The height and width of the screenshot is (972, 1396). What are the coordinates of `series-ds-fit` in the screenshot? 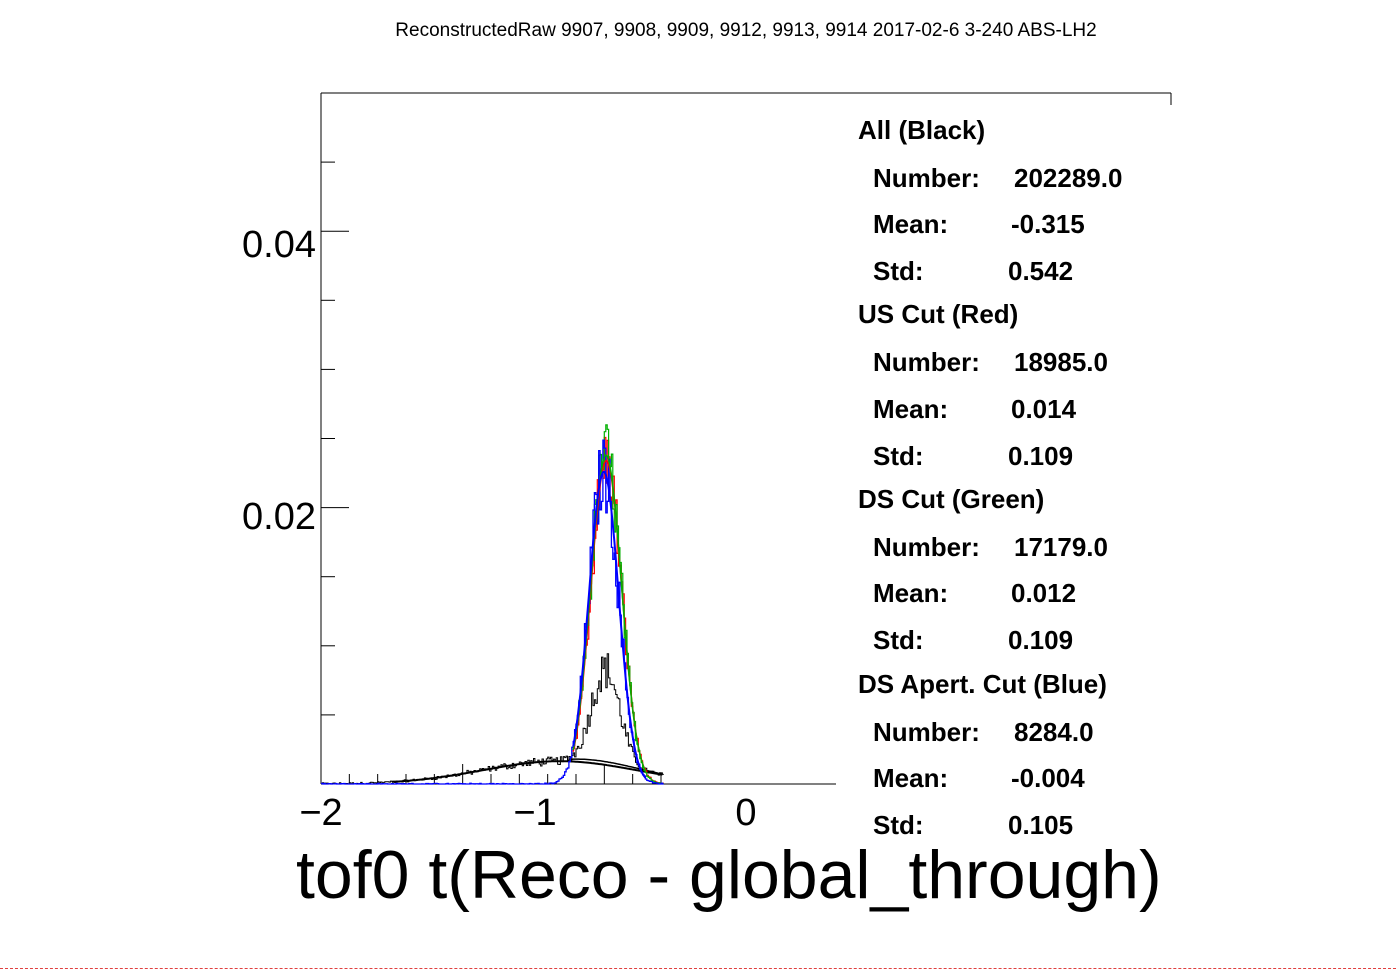 It's located at (609, 613).